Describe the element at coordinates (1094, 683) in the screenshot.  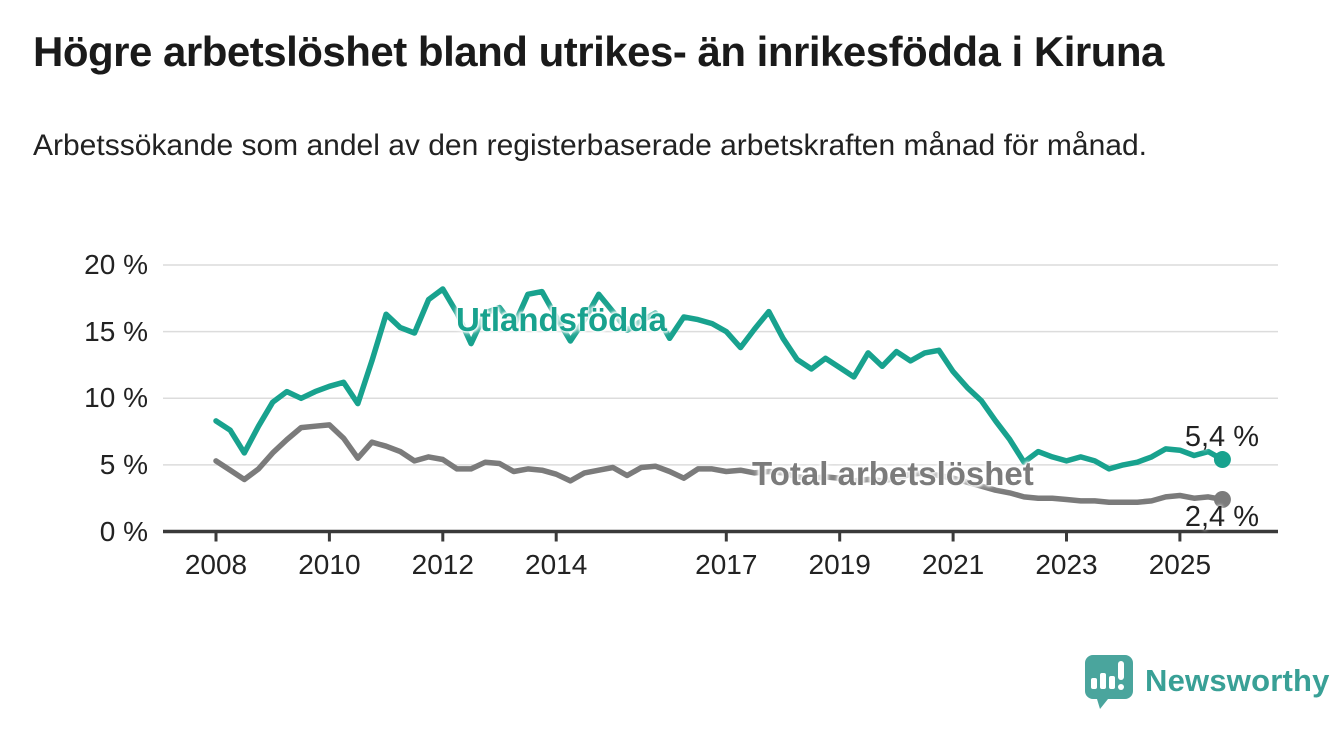
I see `logo-bar-small` at that location.